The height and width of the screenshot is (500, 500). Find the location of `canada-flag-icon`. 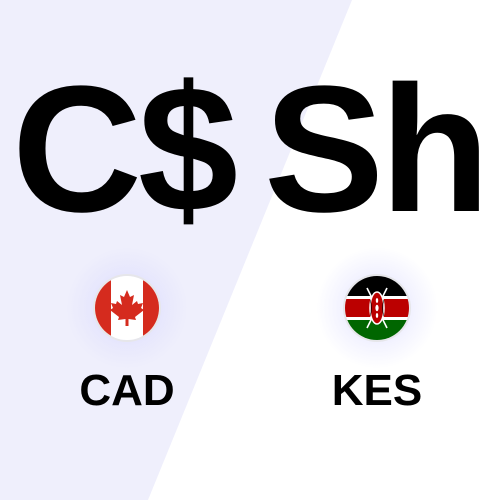

canada-flag-icon is located at coordinates (127, 308).